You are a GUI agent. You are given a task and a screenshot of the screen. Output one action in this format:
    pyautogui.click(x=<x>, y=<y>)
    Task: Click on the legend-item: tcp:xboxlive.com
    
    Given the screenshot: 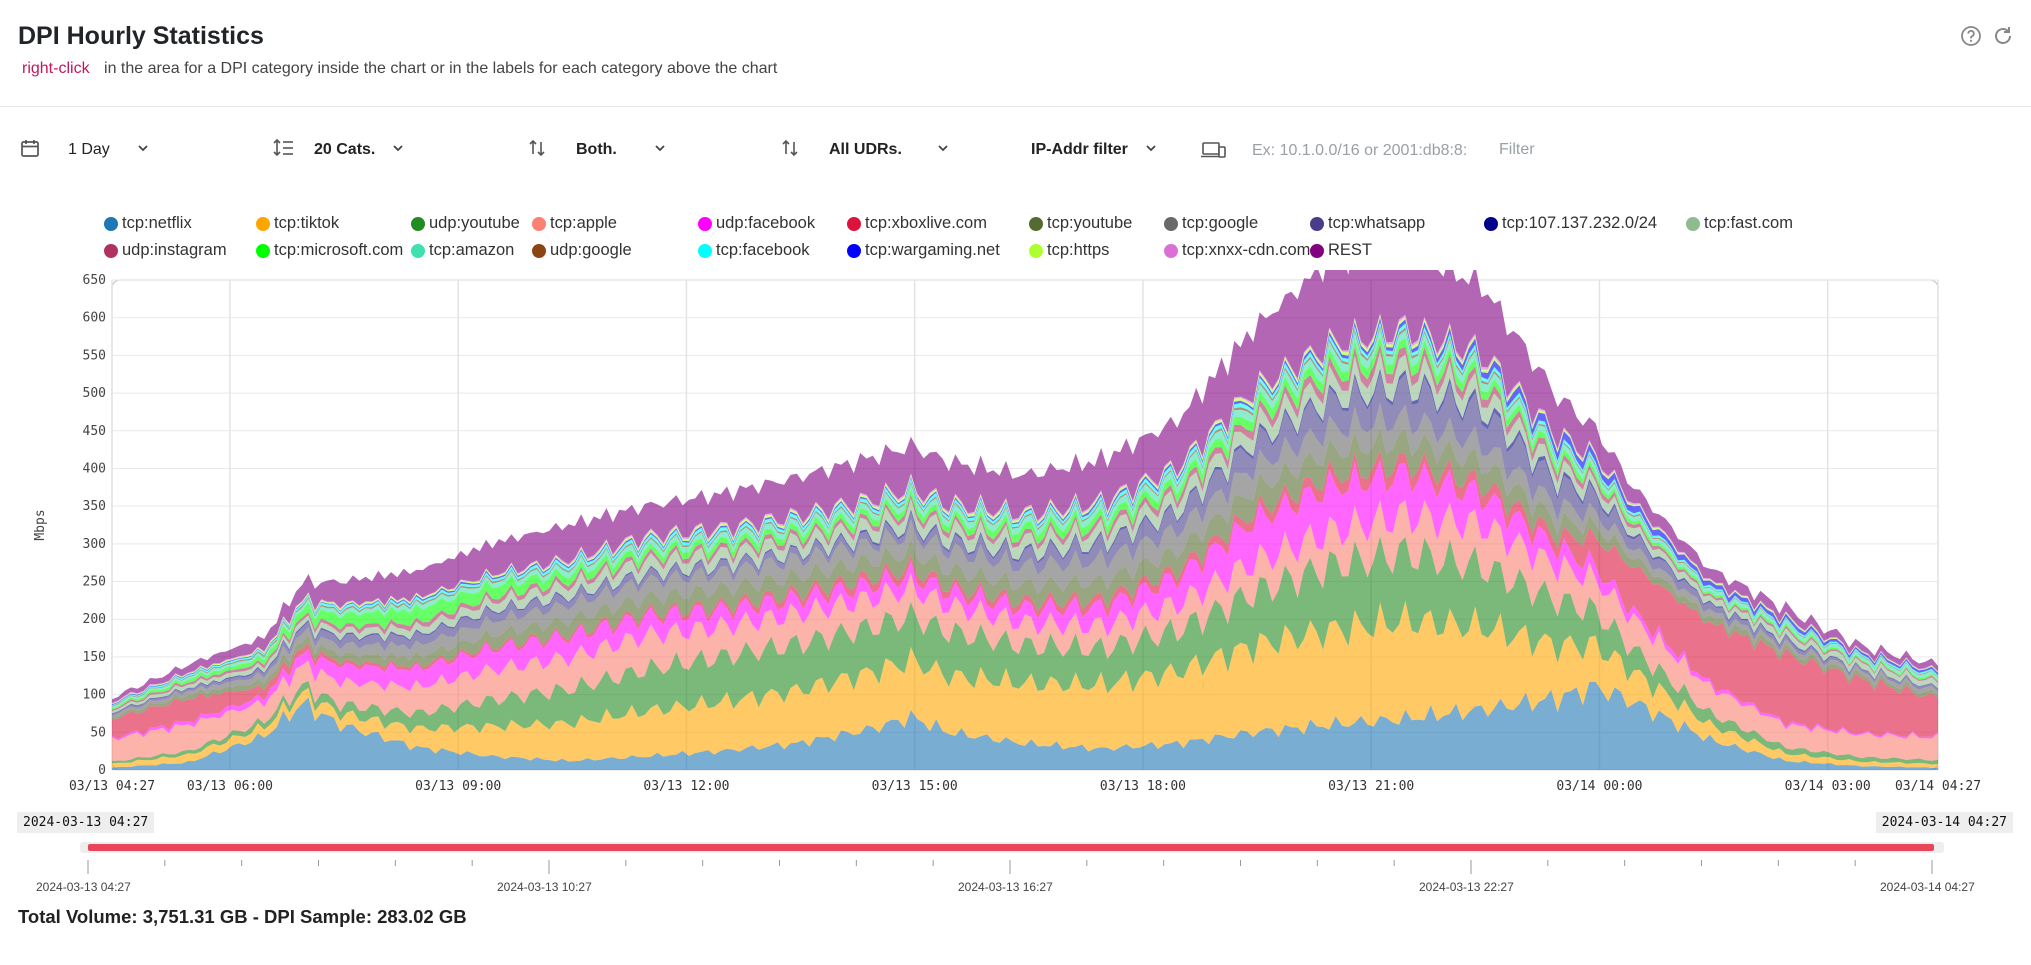 What is the action you would take?
    pyautogui.click(x=917, y=223)
    